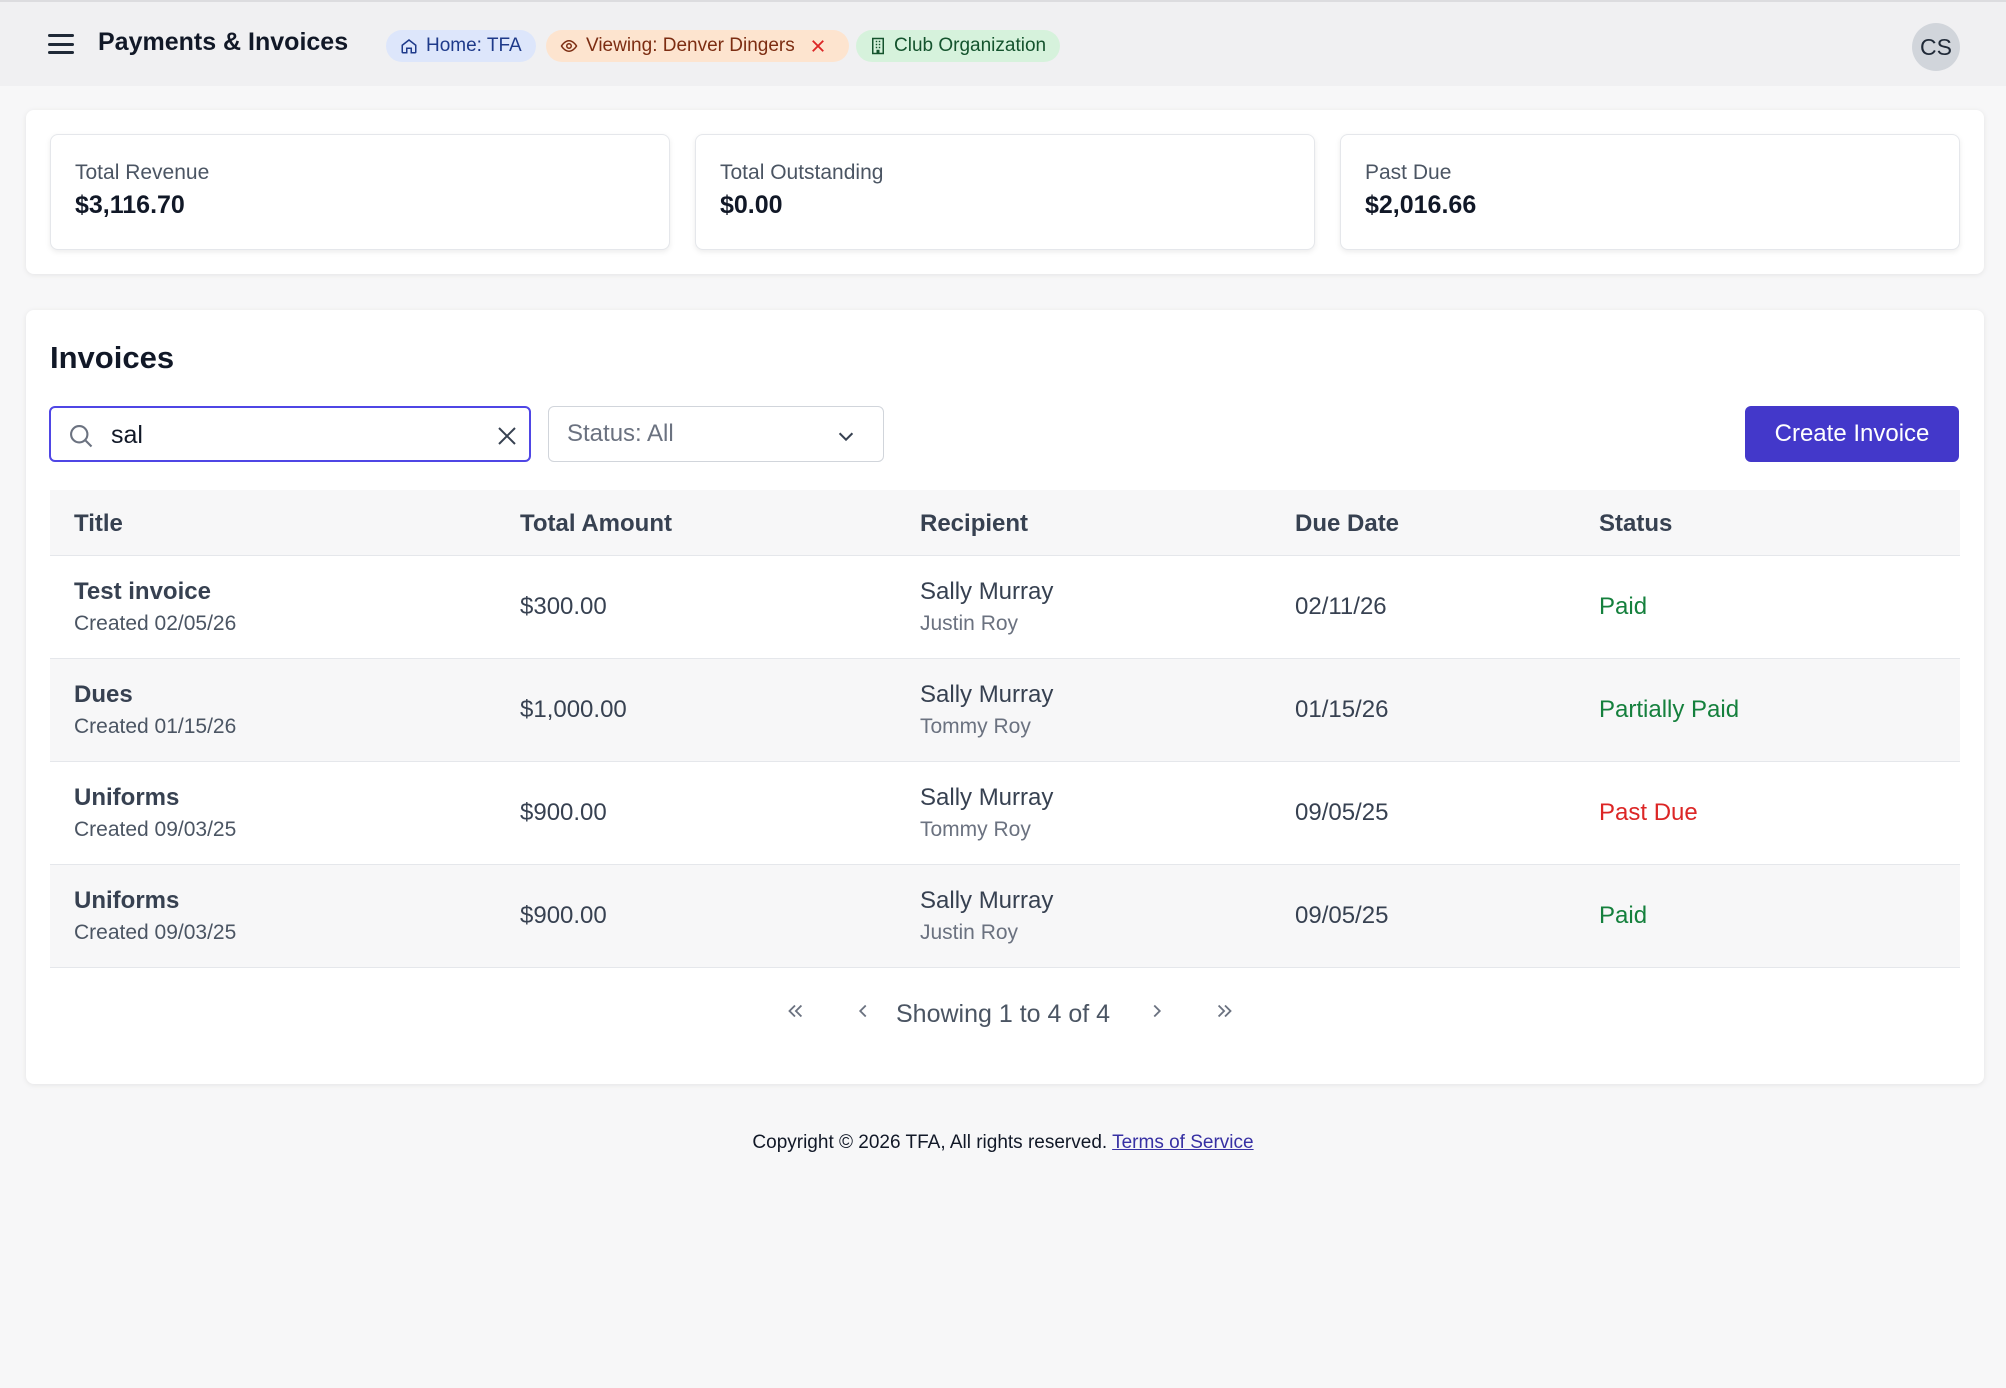  I want to click on column-header-title: Title, so click(98, 523).